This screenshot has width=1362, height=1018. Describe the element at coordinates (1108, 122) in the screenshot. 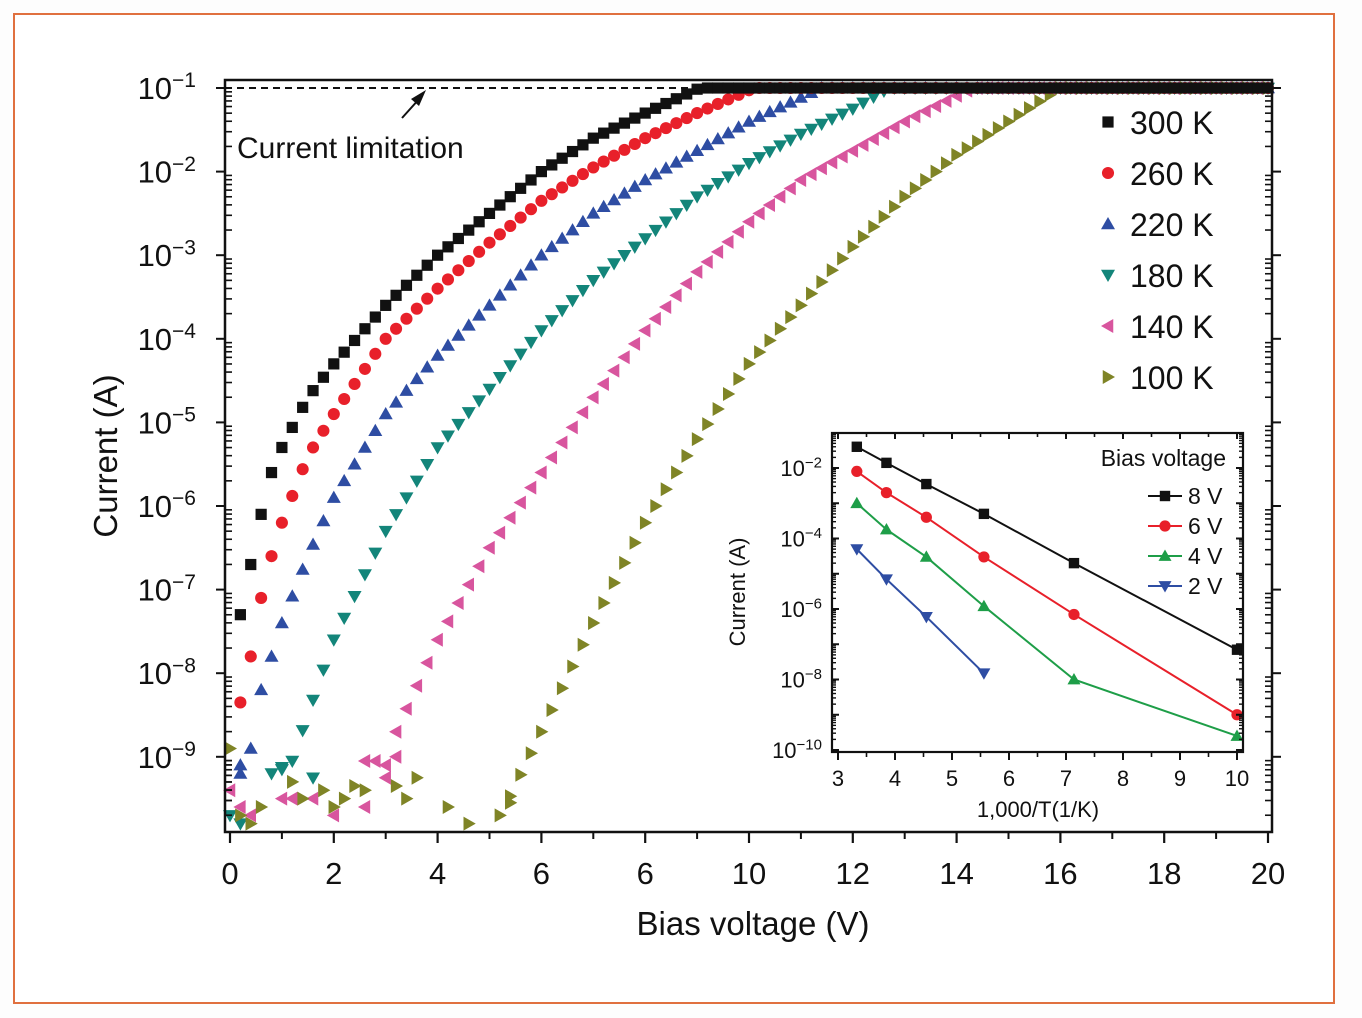

I see `square-marker-icon` at that location.